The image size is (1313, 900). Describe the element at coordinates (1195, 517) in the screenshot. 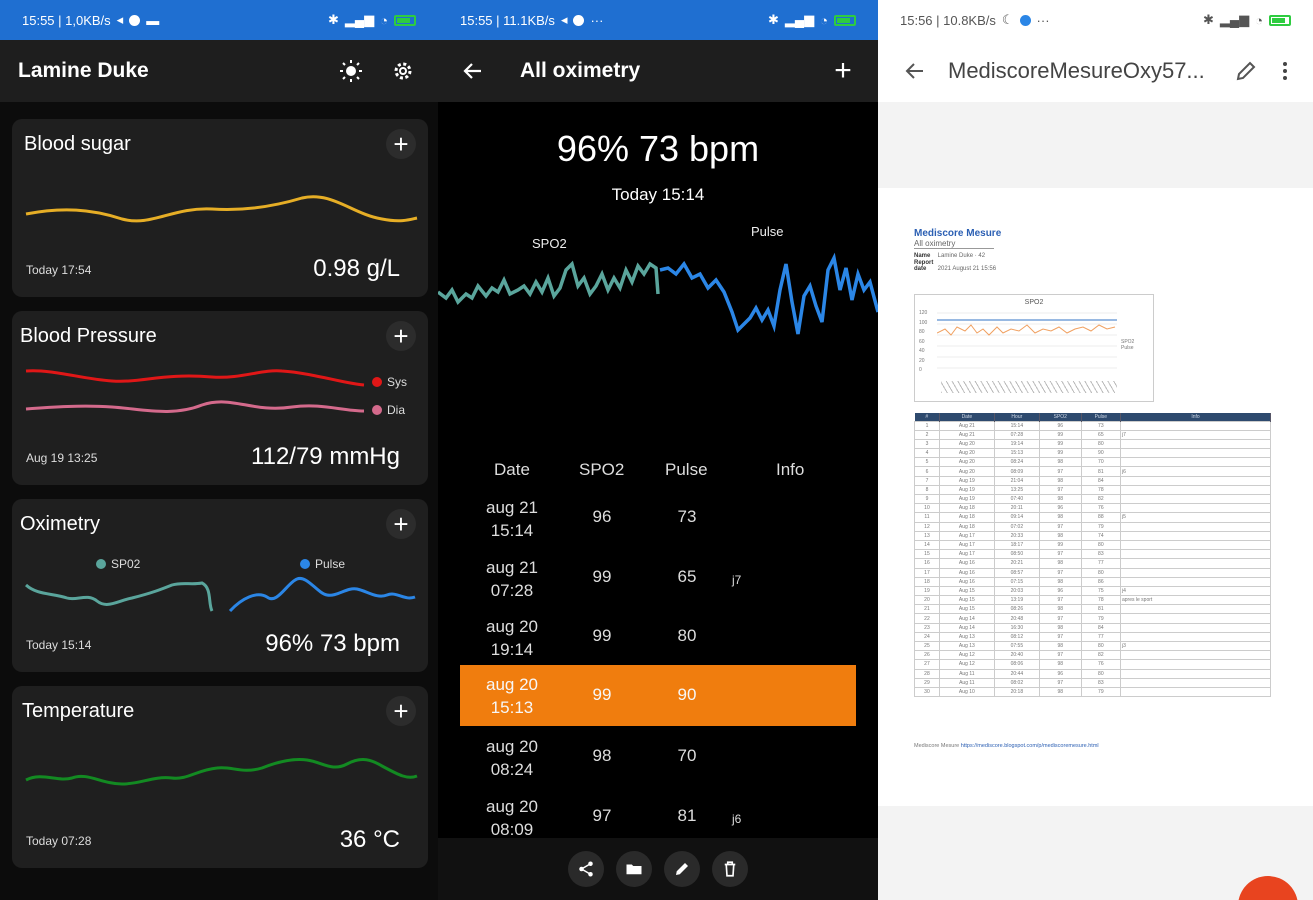

I see `doc-table-cell: j5` at that location.